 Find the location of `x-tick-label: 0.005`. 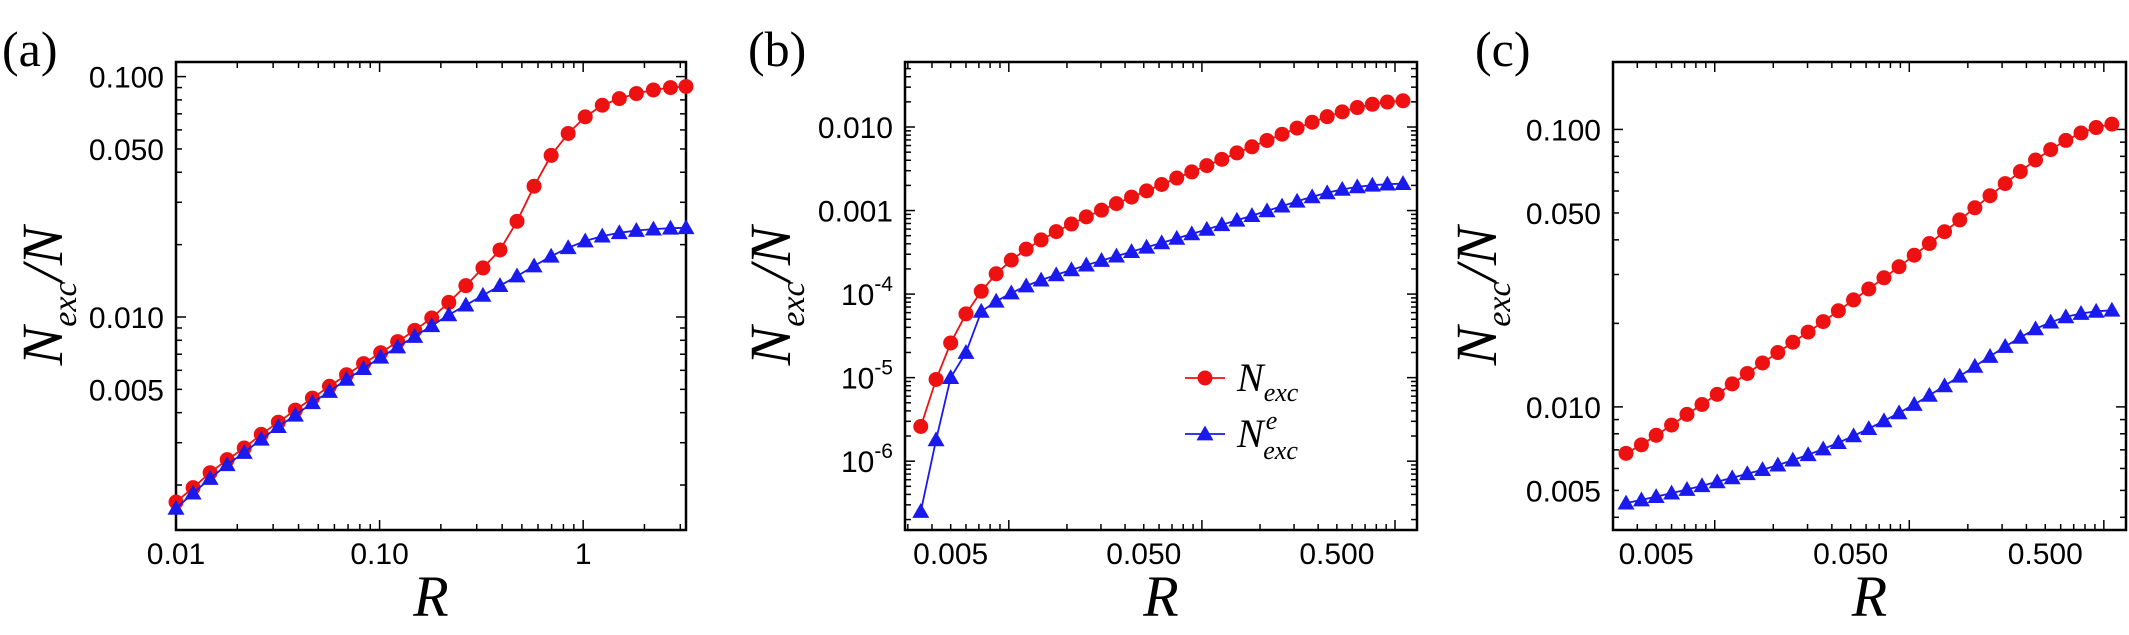

x-tick-label: 0.005 is located at coordinates (950, 554).